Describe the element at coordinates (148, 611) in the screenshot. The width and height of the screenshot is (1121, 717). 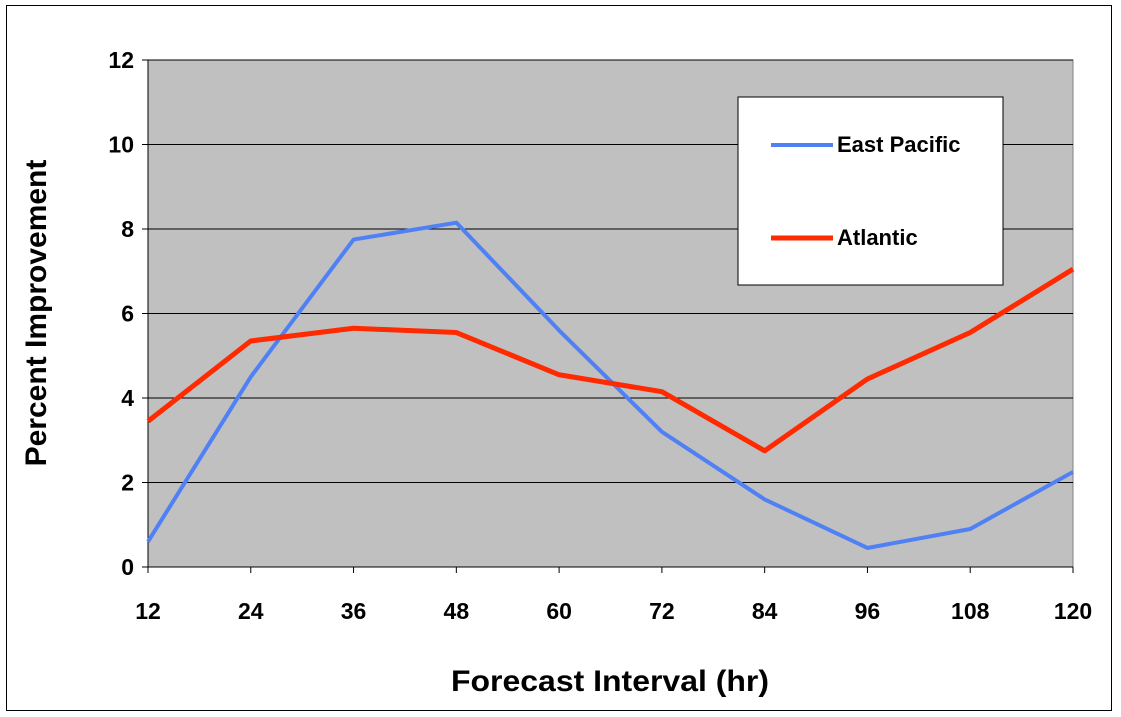
I see `x-tick-label: 12` at that location.